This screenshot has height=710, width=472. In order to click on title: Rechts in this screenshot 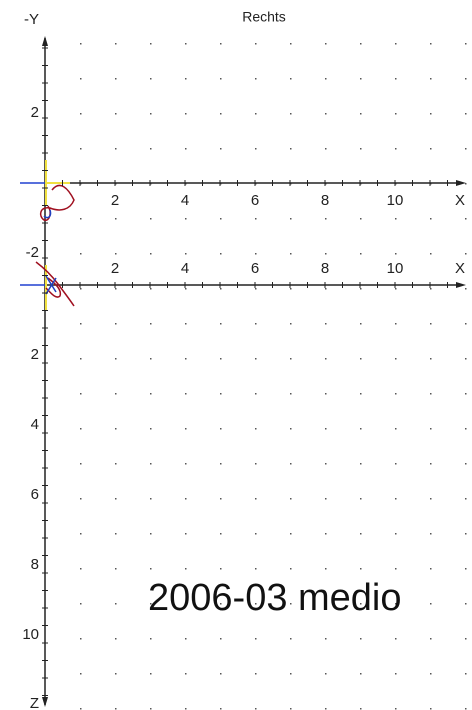, I will do `click(264, 17)`.